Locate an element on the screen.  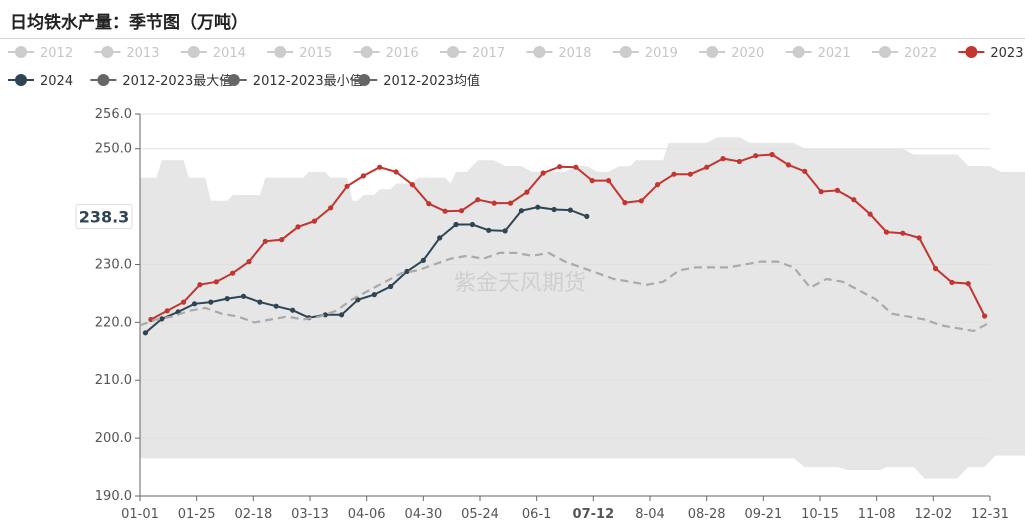
legend-marker-2016 is located at coordinates (366, 52).